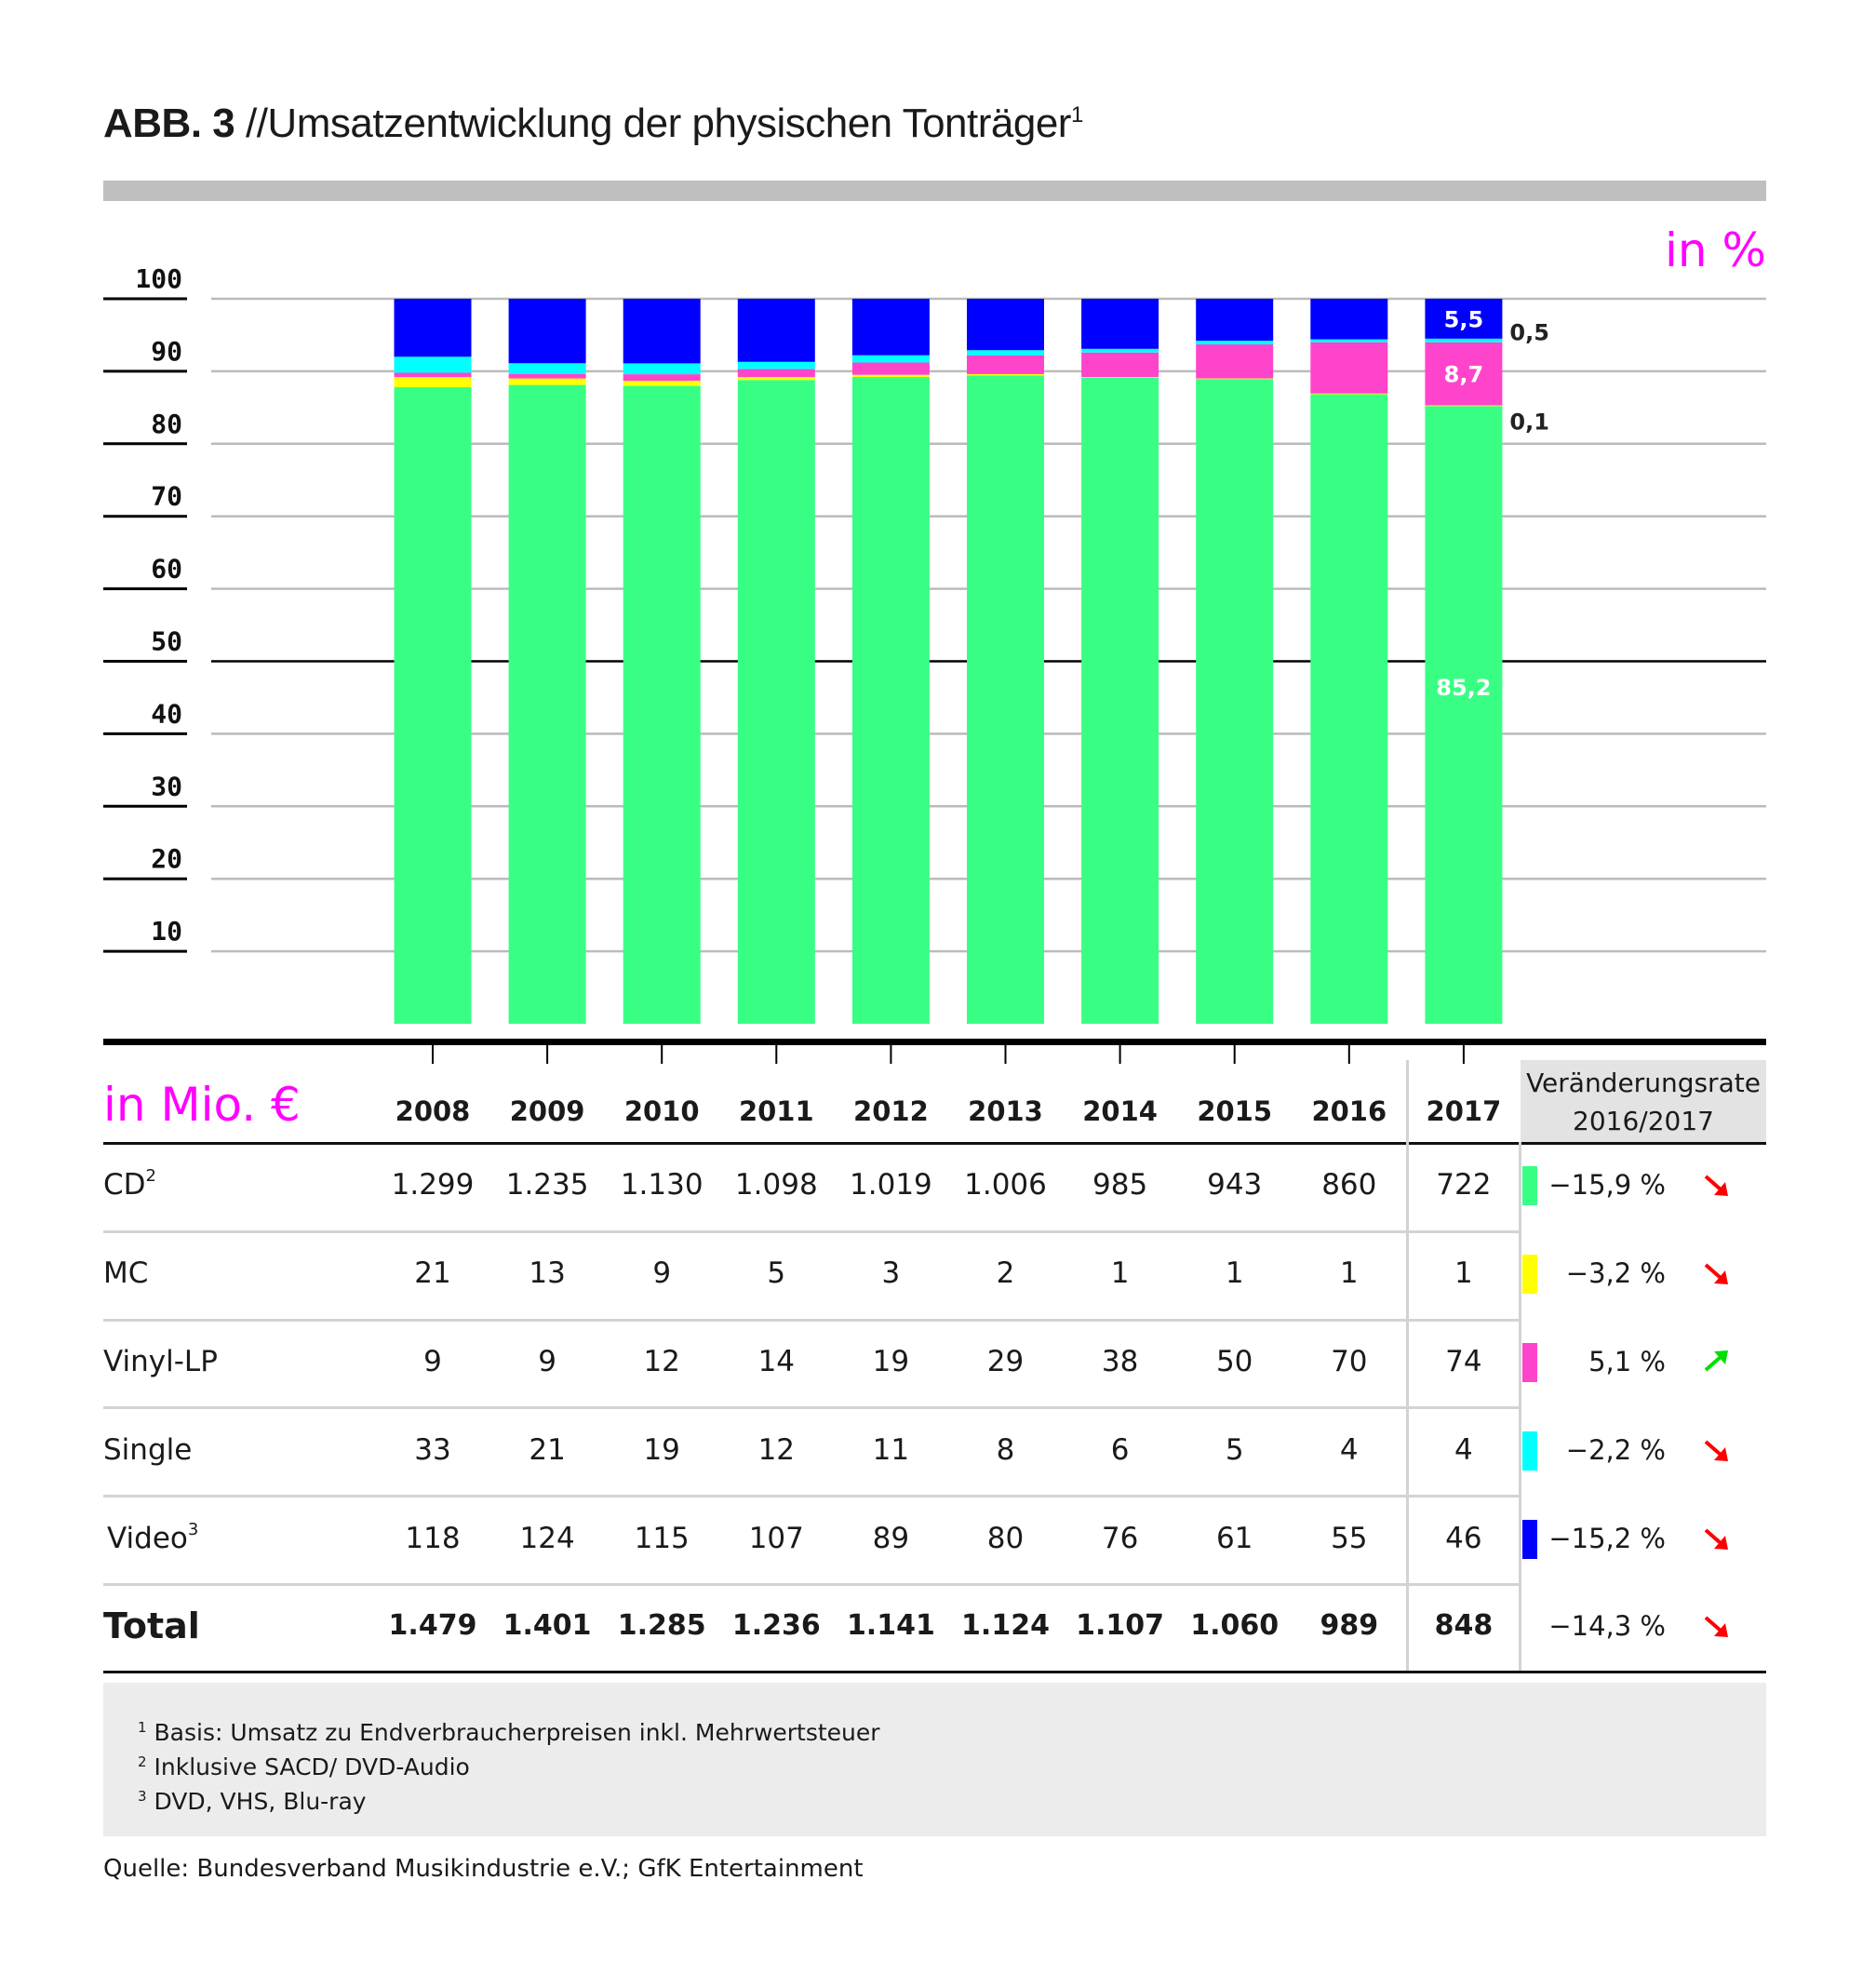 The height and width of the screenshot is (1988, 1876). I want to click on bar-segment-2013-cd, so click(1005, 699).